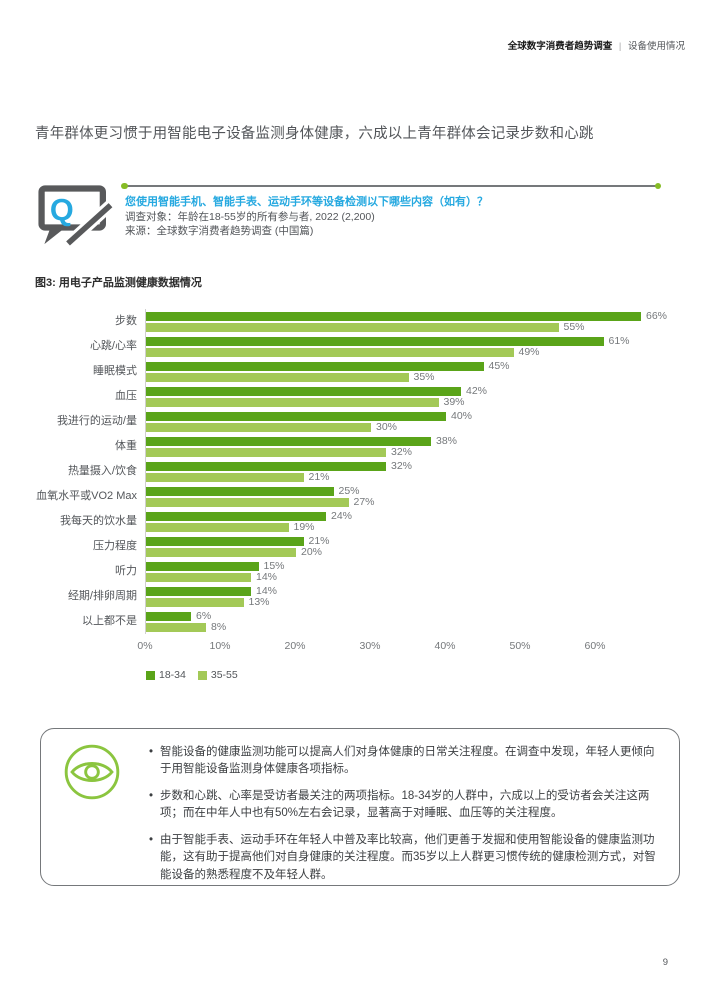 The width and height of the screenshot is (710, 1004). What do you see at coordinates (109, 621) in the screenshot?
I see `category-label: 以上都不是` at bounding box center [109, 621].